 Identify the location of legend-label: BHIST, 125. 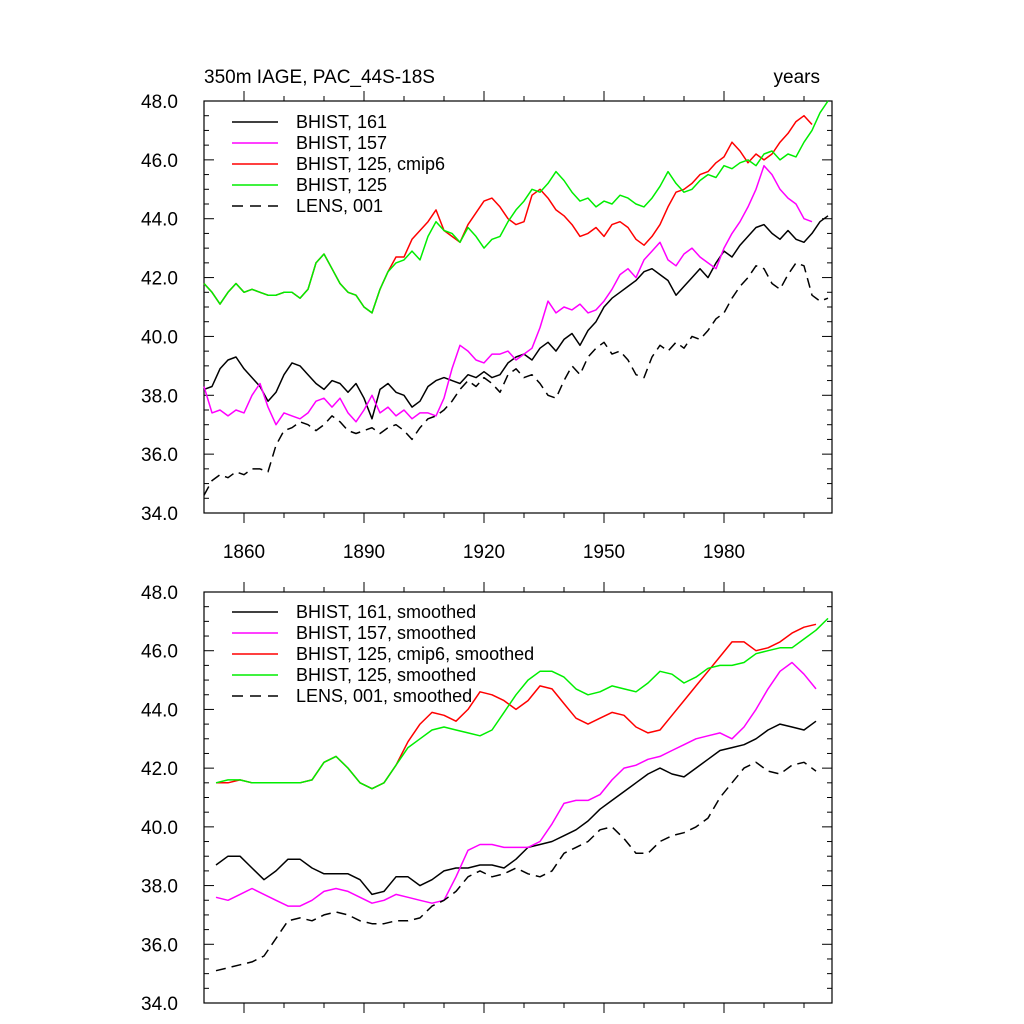
(341, 185).